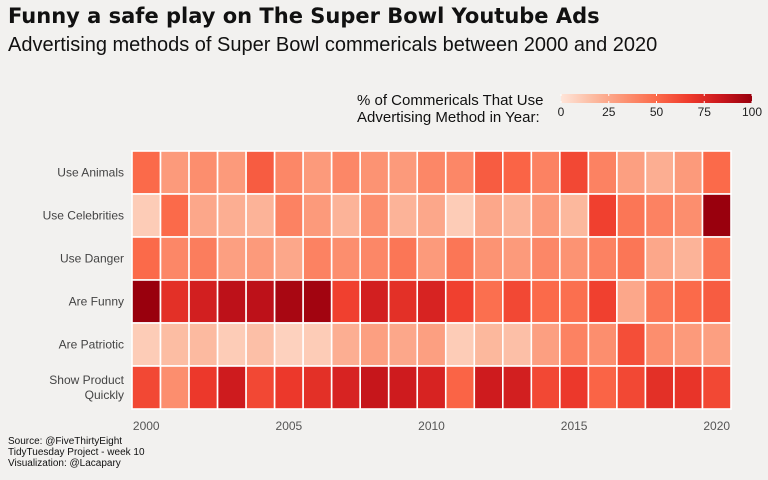 This screenshot has height=480, width=768. What do you see at coordinates (545, 387) in the screenshot?
I see `heatmap-cell-show-product-quickly-2014` at bounding box center [545, 387].